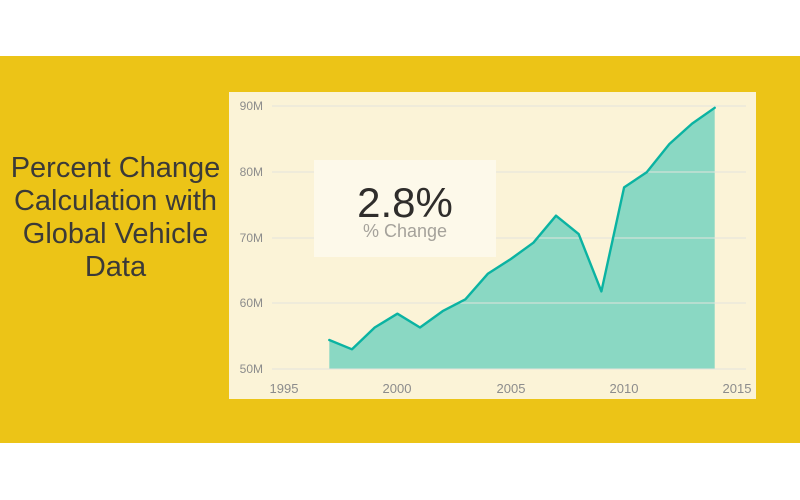  What do you see at coordinates (405, 202) in the screenshot?
I see `kpi-value: 2.8%` at bounding box center [405, 202].